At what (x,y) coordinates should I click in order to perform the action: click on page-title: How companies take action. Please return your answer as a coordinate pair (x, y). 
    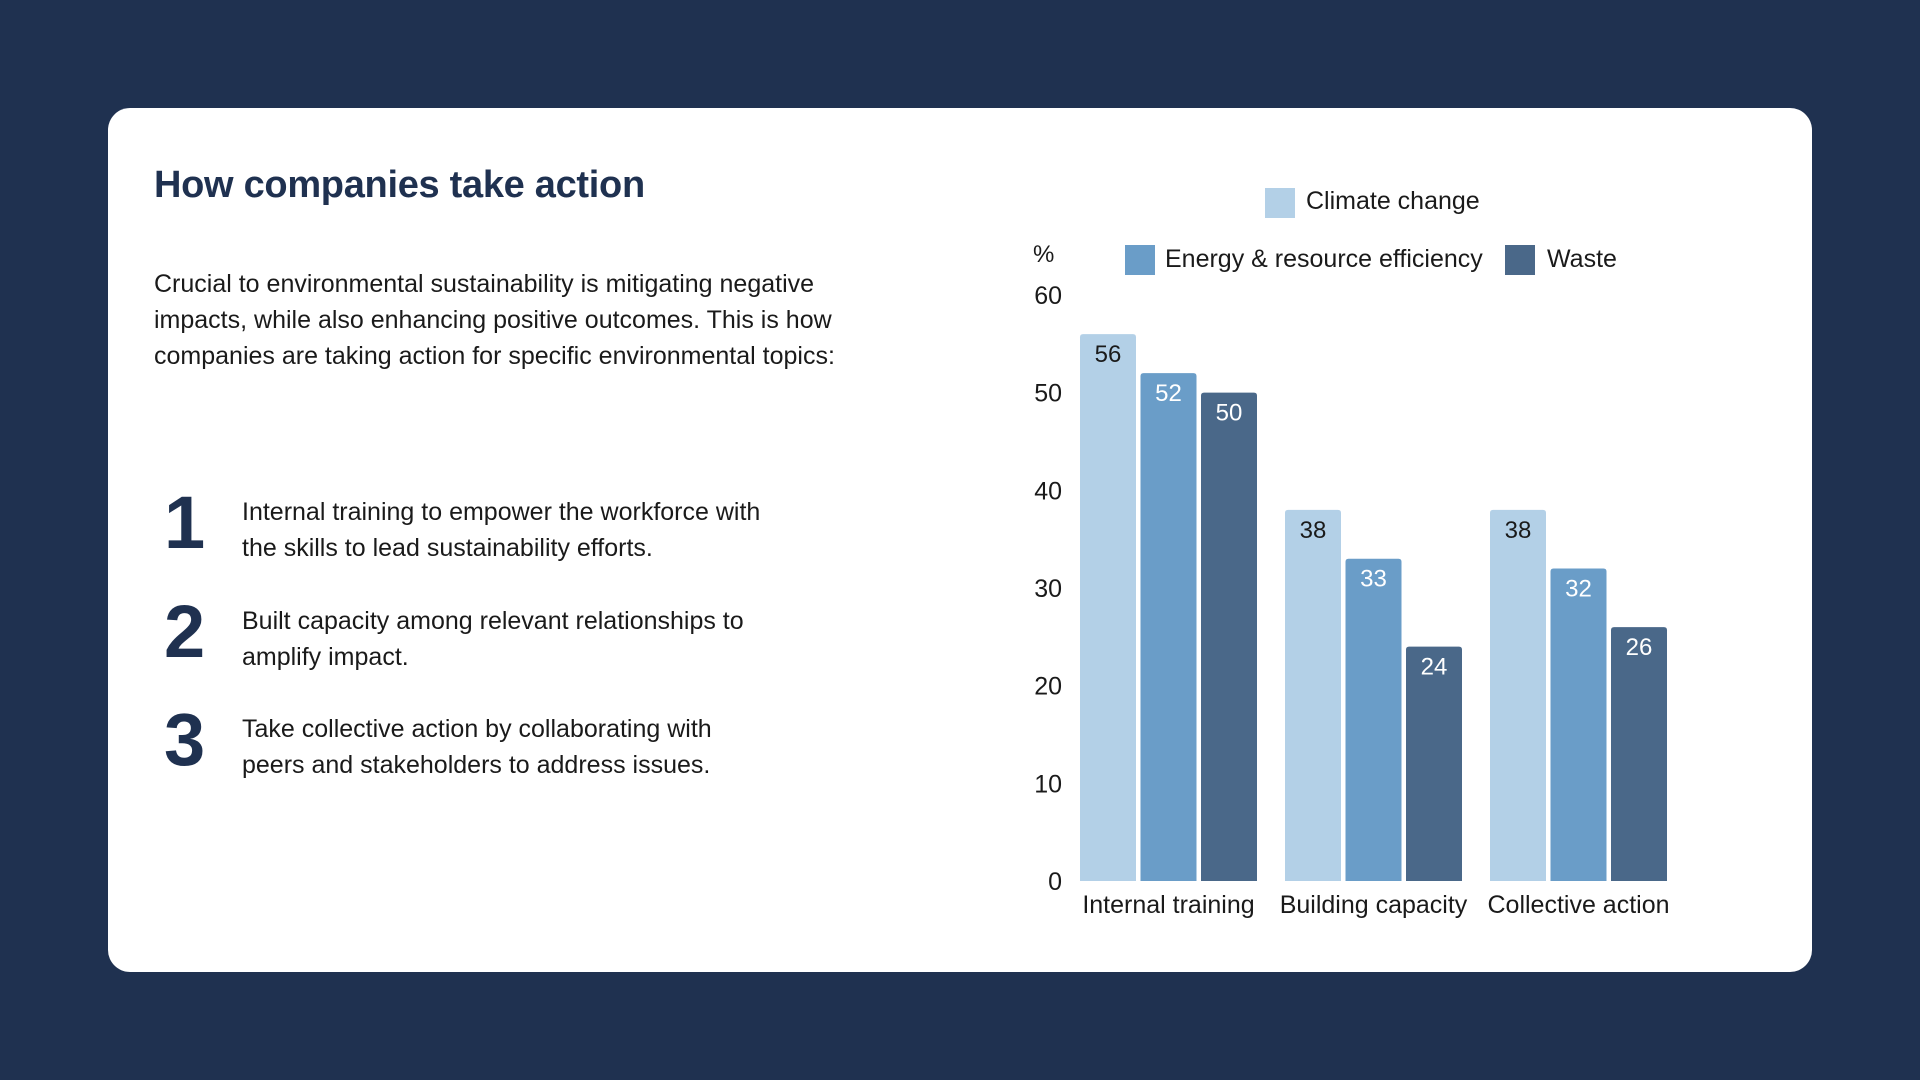
    Looking at the image, I should click on (399, 185).